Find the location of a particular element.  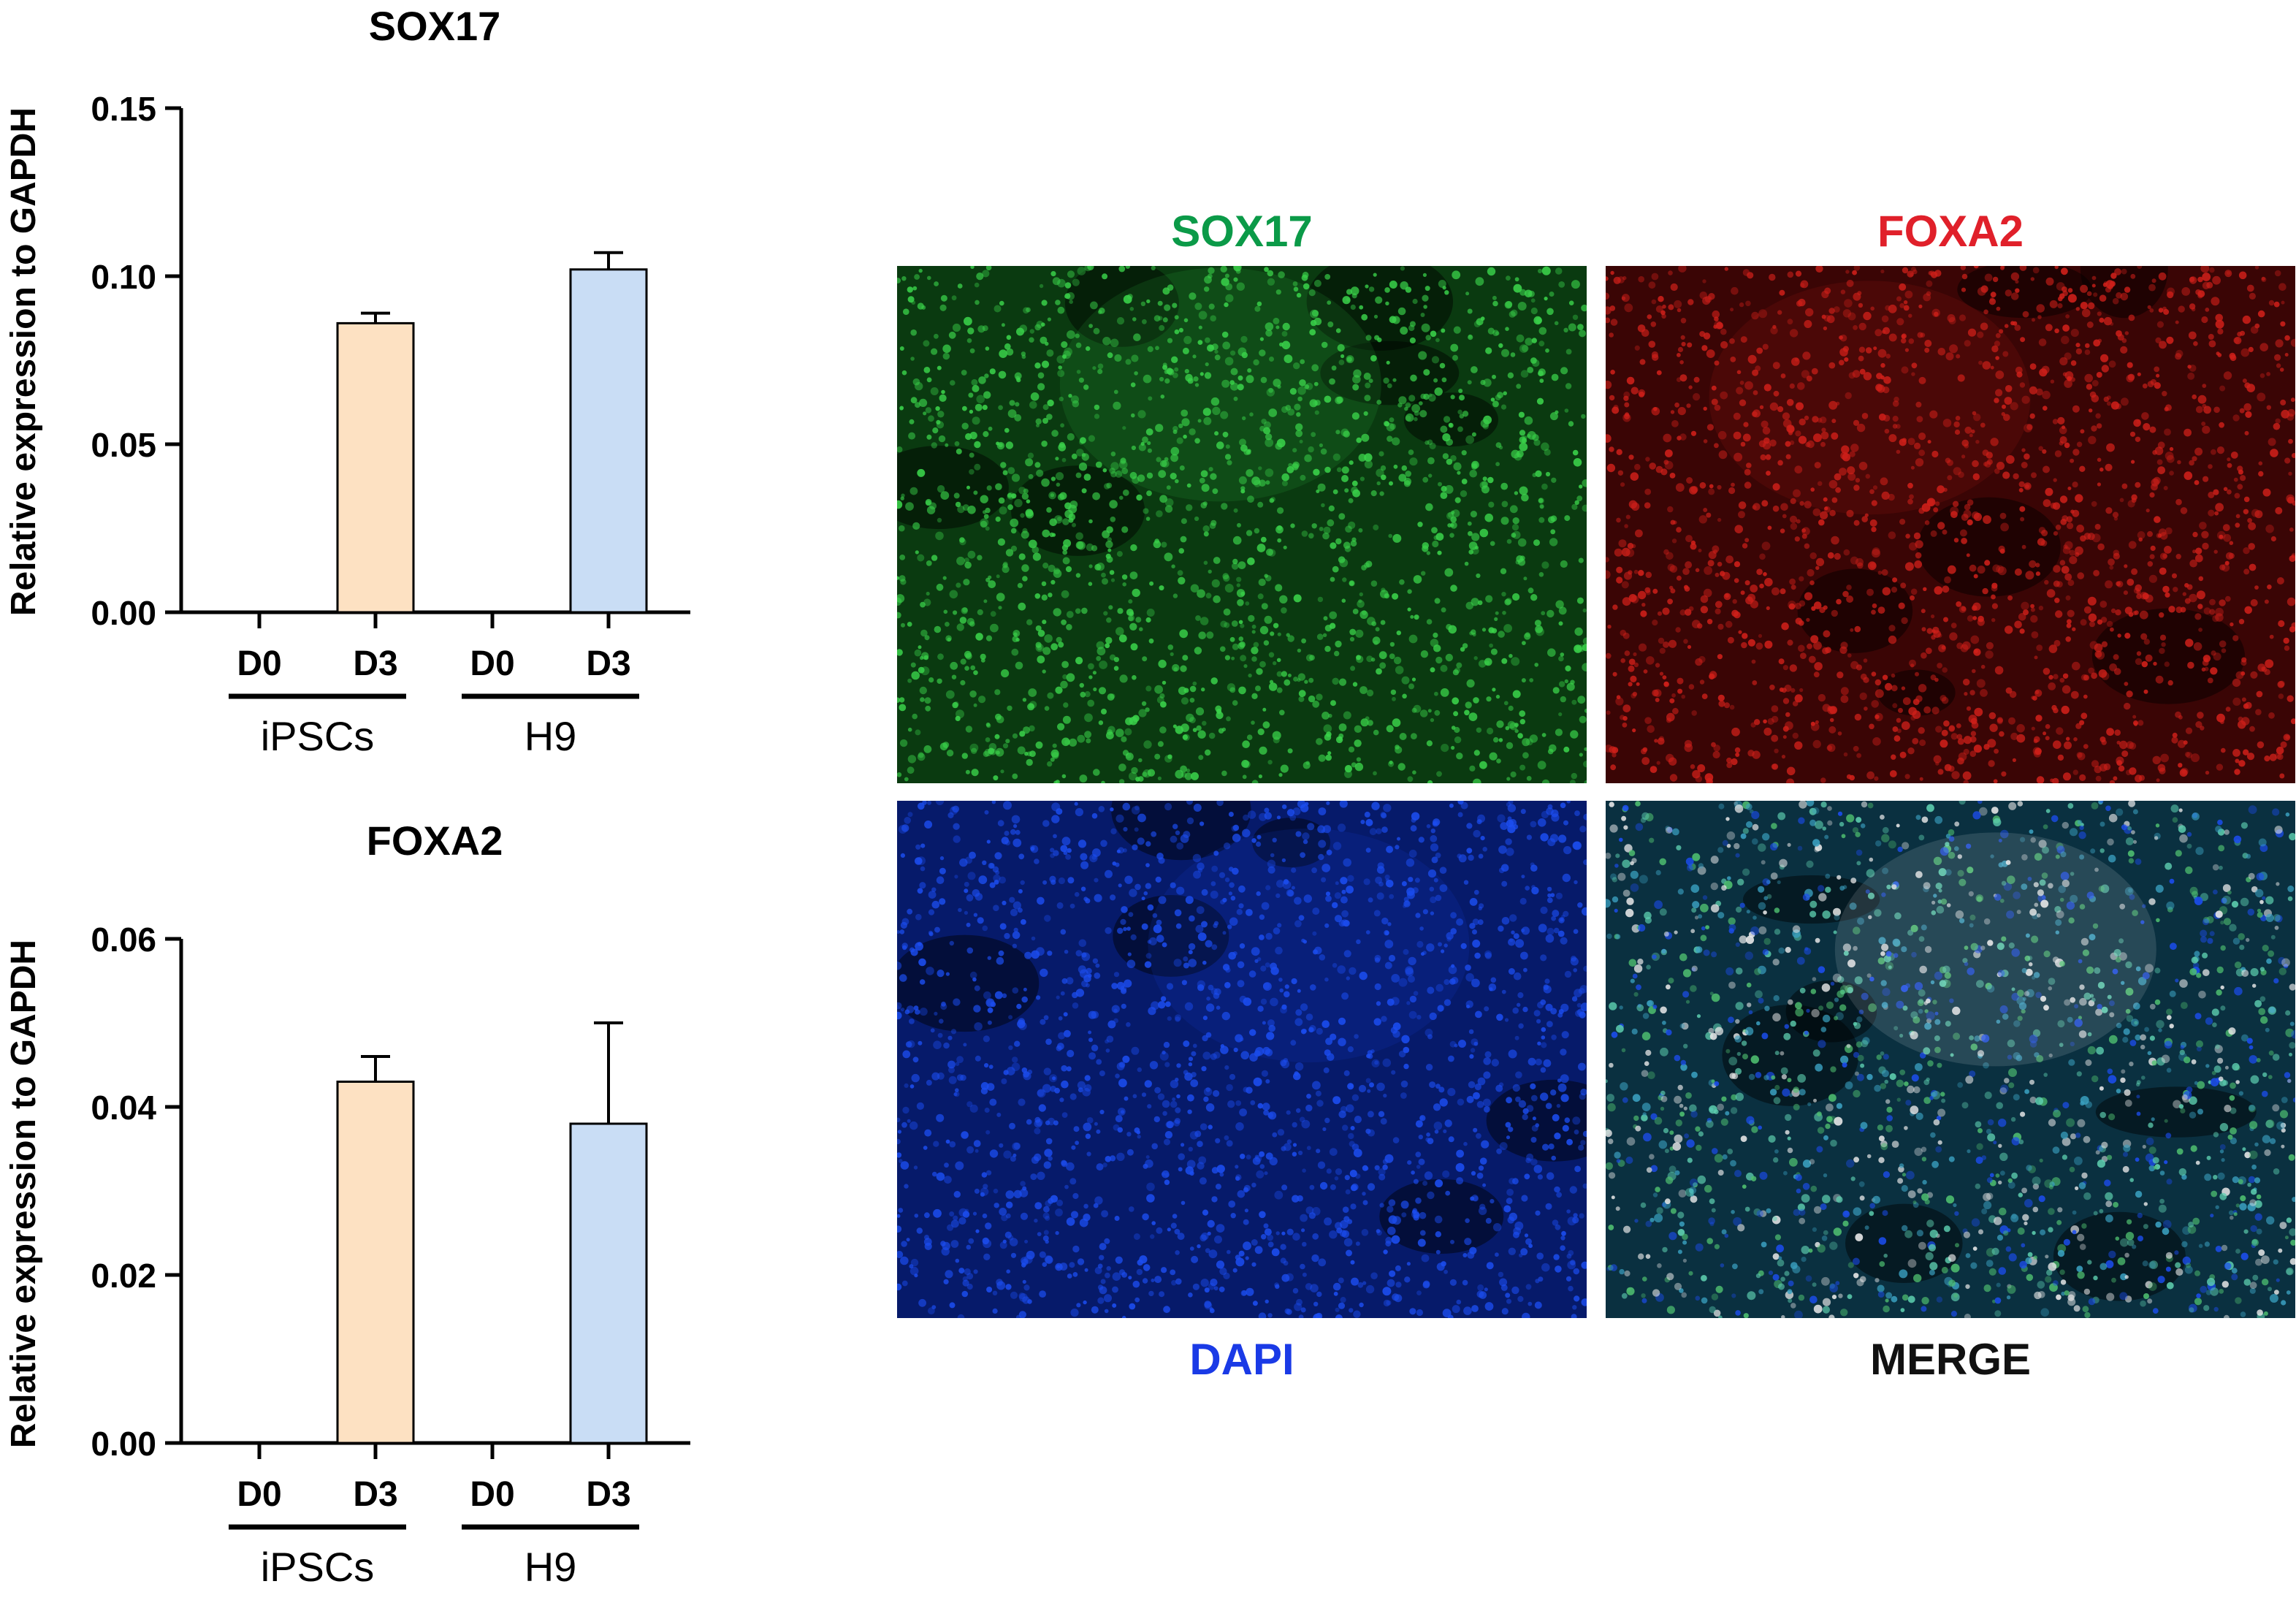

red-texture is located at coordinates (1950, 524).